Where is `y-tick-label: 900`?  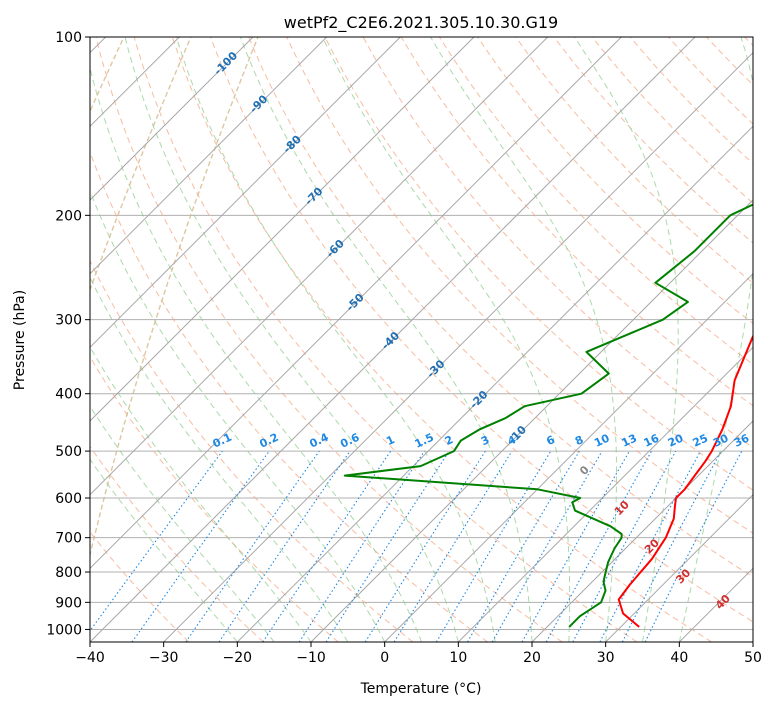 y-tick-label: 900 is located at coordinates (68, 603).